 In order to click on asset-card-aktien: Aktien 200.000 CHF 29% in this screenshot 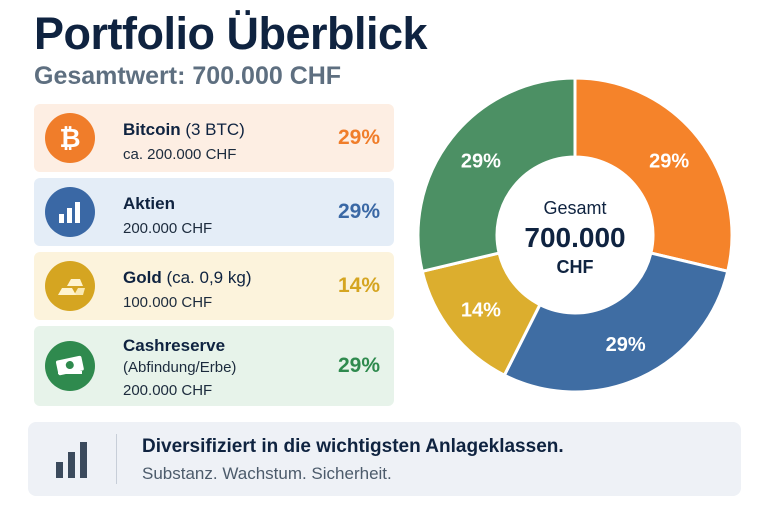, I will do `click(214, 212)`.